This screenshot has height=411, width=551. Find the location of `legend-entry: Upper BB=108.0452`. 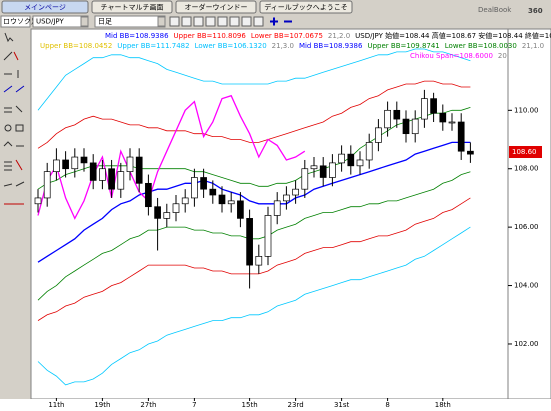

legend-entry: Upper BB=108.0452 is located at coordinates (76, 46).